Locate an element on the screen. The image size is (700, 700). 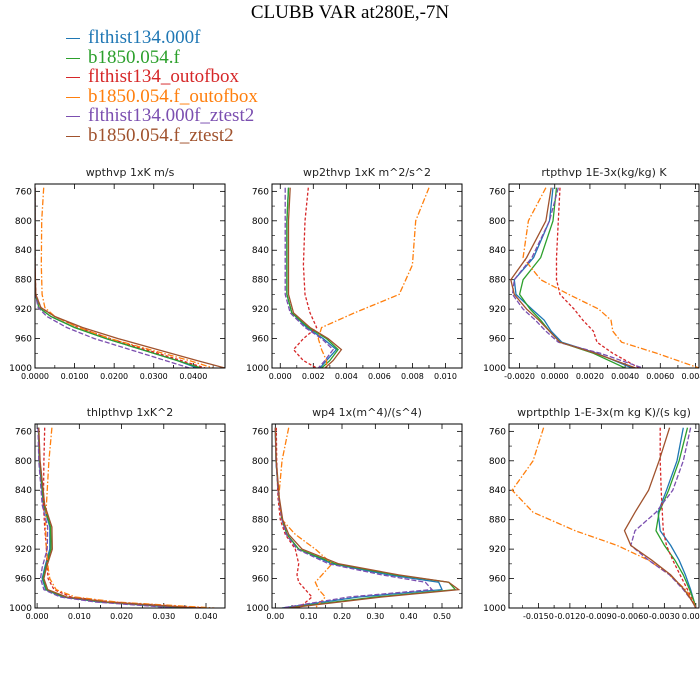
x-tick-label: 0.0400 is located at coordinates (193, 376).